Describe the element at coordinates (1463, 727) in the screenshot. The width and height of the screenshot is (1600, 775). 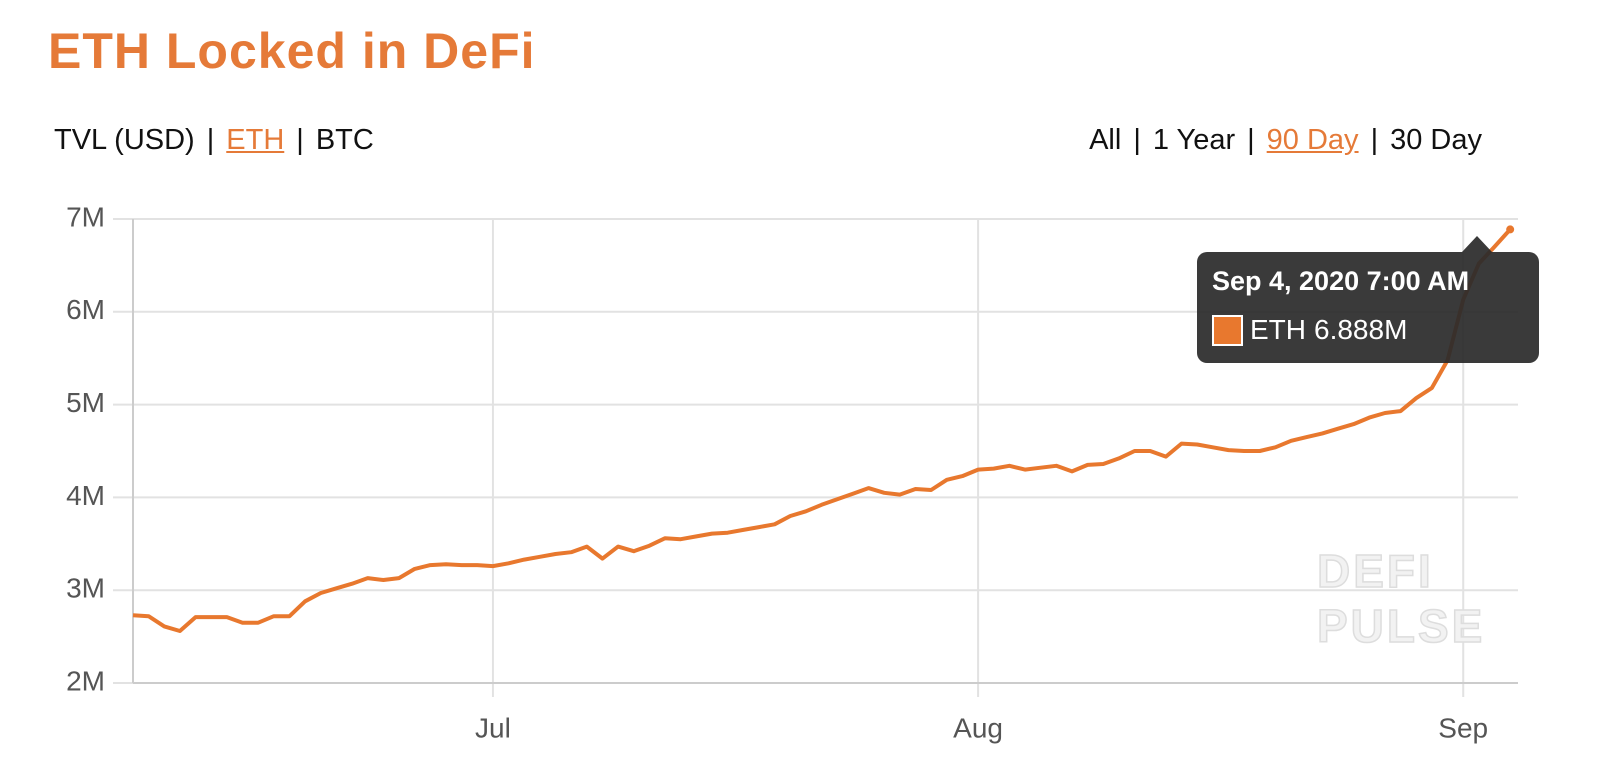
I see `x-tick-label: Sep` at that location.